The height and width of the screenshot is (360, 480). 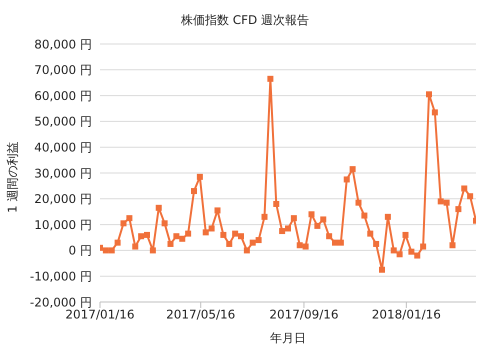 What do you see at coordinates (201, 315) in the screenshot?
I see `x-tick-label: 2017/05/16` at bounding box center [201, 315].